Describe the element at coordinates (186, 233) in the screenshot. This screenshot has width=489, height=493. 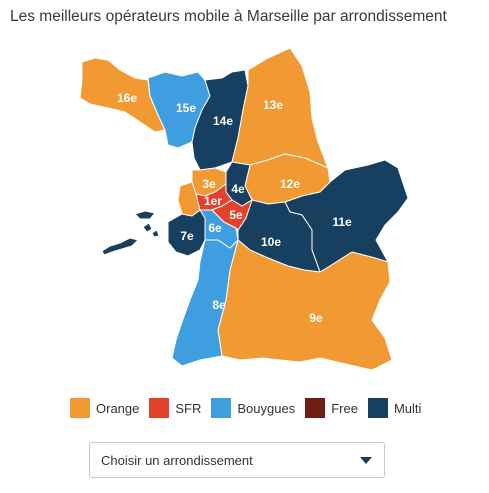
I see `district-7e` at that location.